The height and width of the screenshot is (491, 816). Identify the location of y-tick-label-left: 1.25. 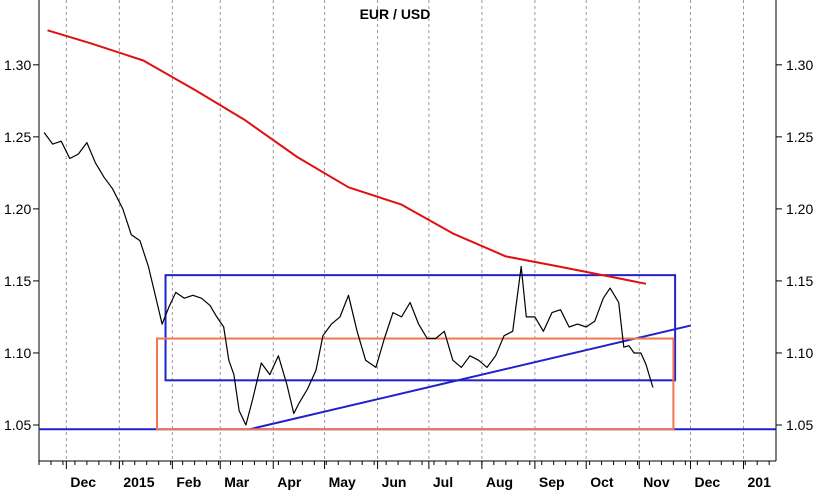
(17, 137).